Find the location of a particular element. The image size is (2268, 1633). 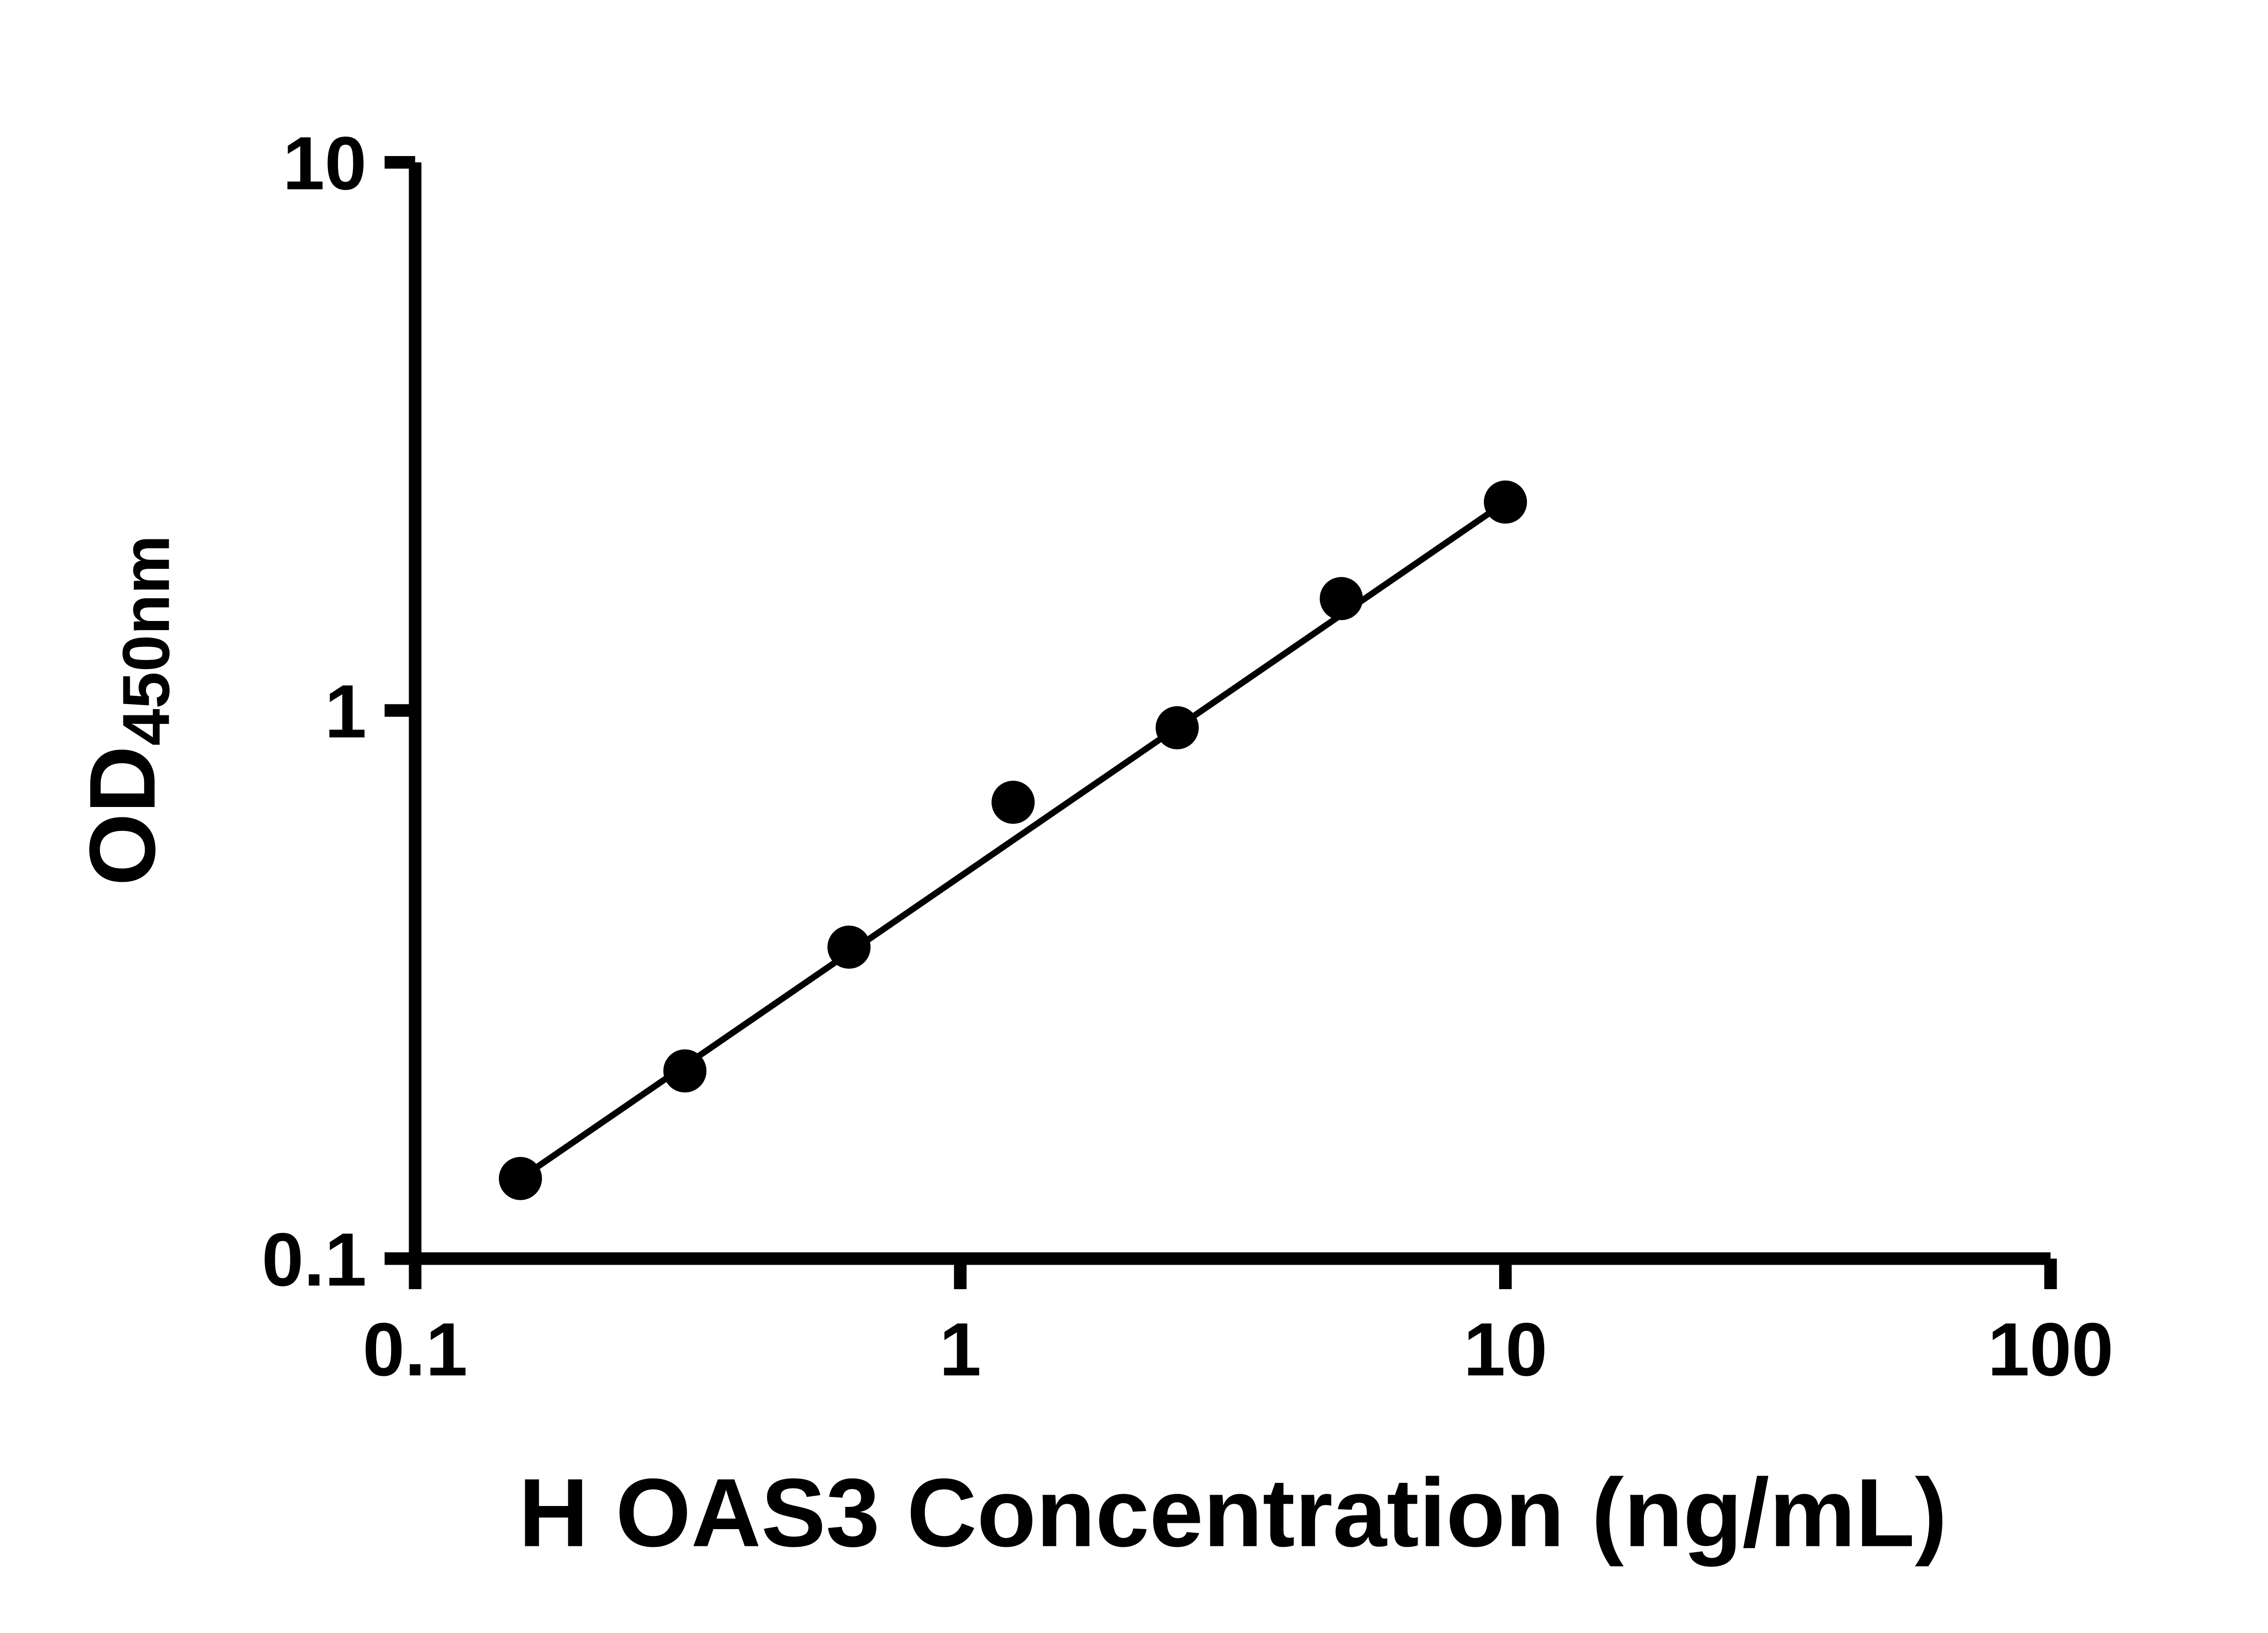

x-tick-label: 0.1 is located at coordinates (415, 1349).